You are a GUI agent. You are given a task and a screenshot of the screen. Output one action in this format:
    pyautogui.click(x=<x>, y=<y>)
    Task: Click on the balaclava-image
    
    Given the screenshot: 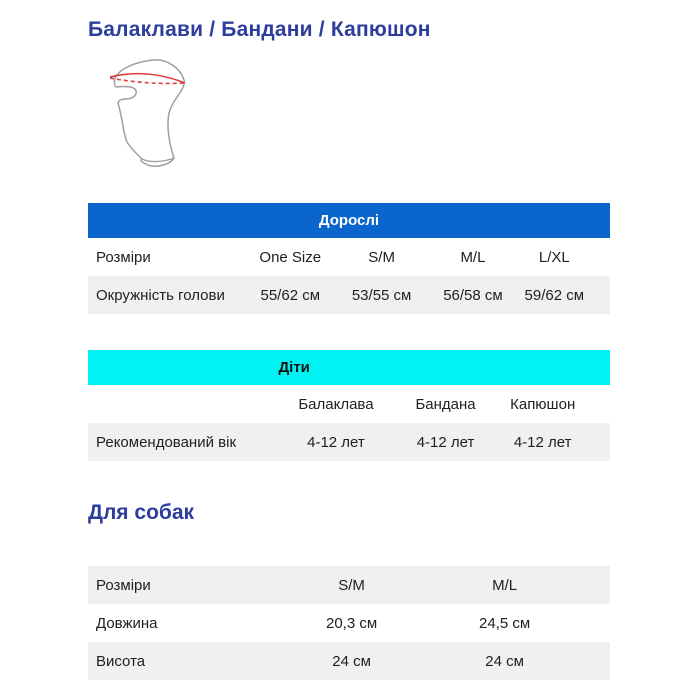 What is the action you would take?
    pyautogui.click(x=149, y=115)
    